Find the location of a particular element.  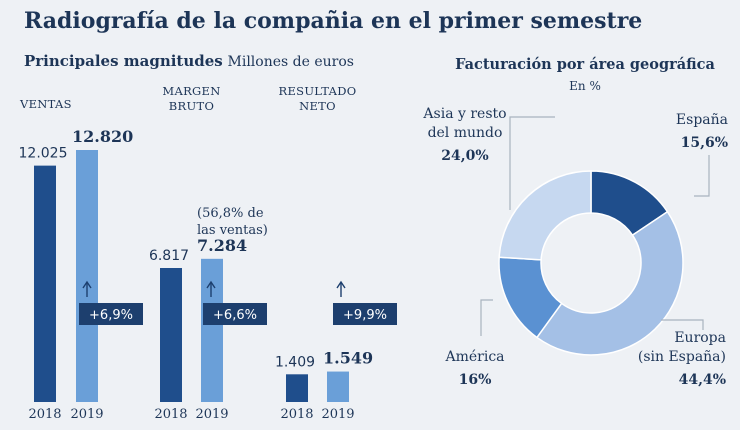

slice-value-1: 44,4% is located at coordinates (702, 380).